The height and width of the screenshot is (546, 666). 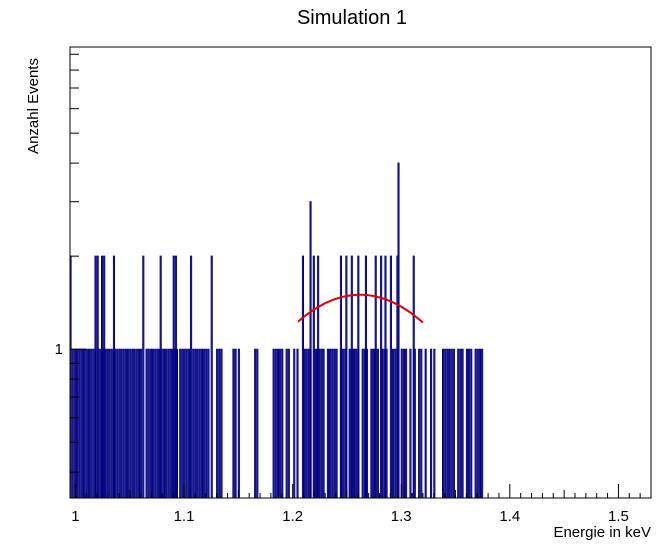 What do you see at coordinates (361, 504) in the screenshot?
I see `x-axis-ticks: 1 1.1 1.2 1.3 1.4 1.5` at bounding box center [361, 504].